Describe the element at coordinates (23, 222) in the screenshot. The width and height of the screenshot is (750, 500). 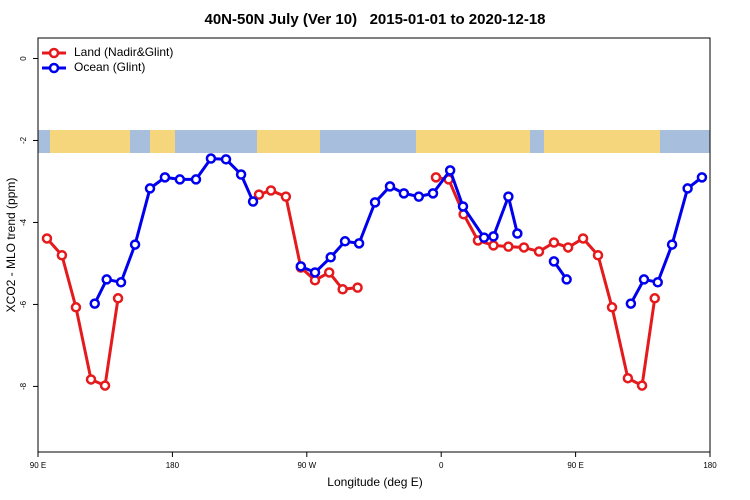
I see `y-tick-label: -4` at that location.